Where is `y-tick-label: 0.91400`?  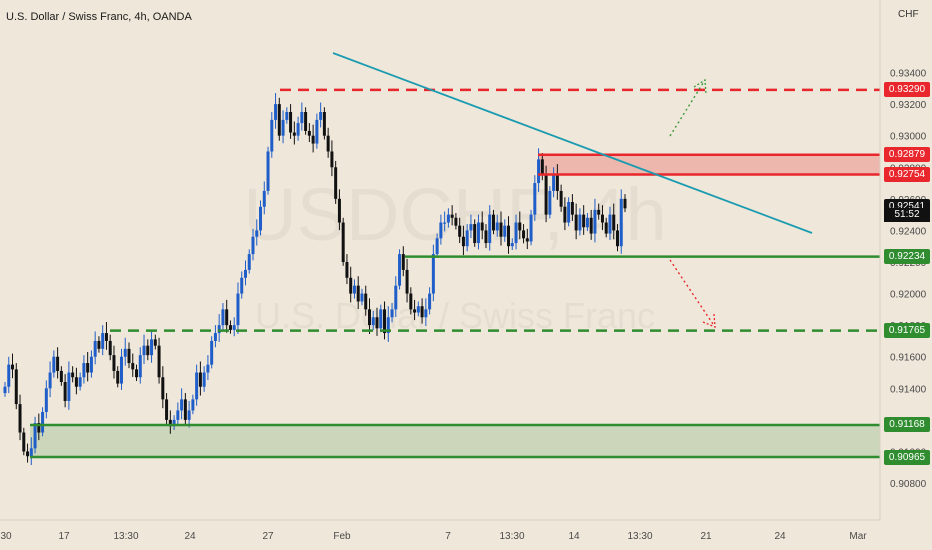 y-tick-label: 0.91400 is located at coordinates (908, 389).